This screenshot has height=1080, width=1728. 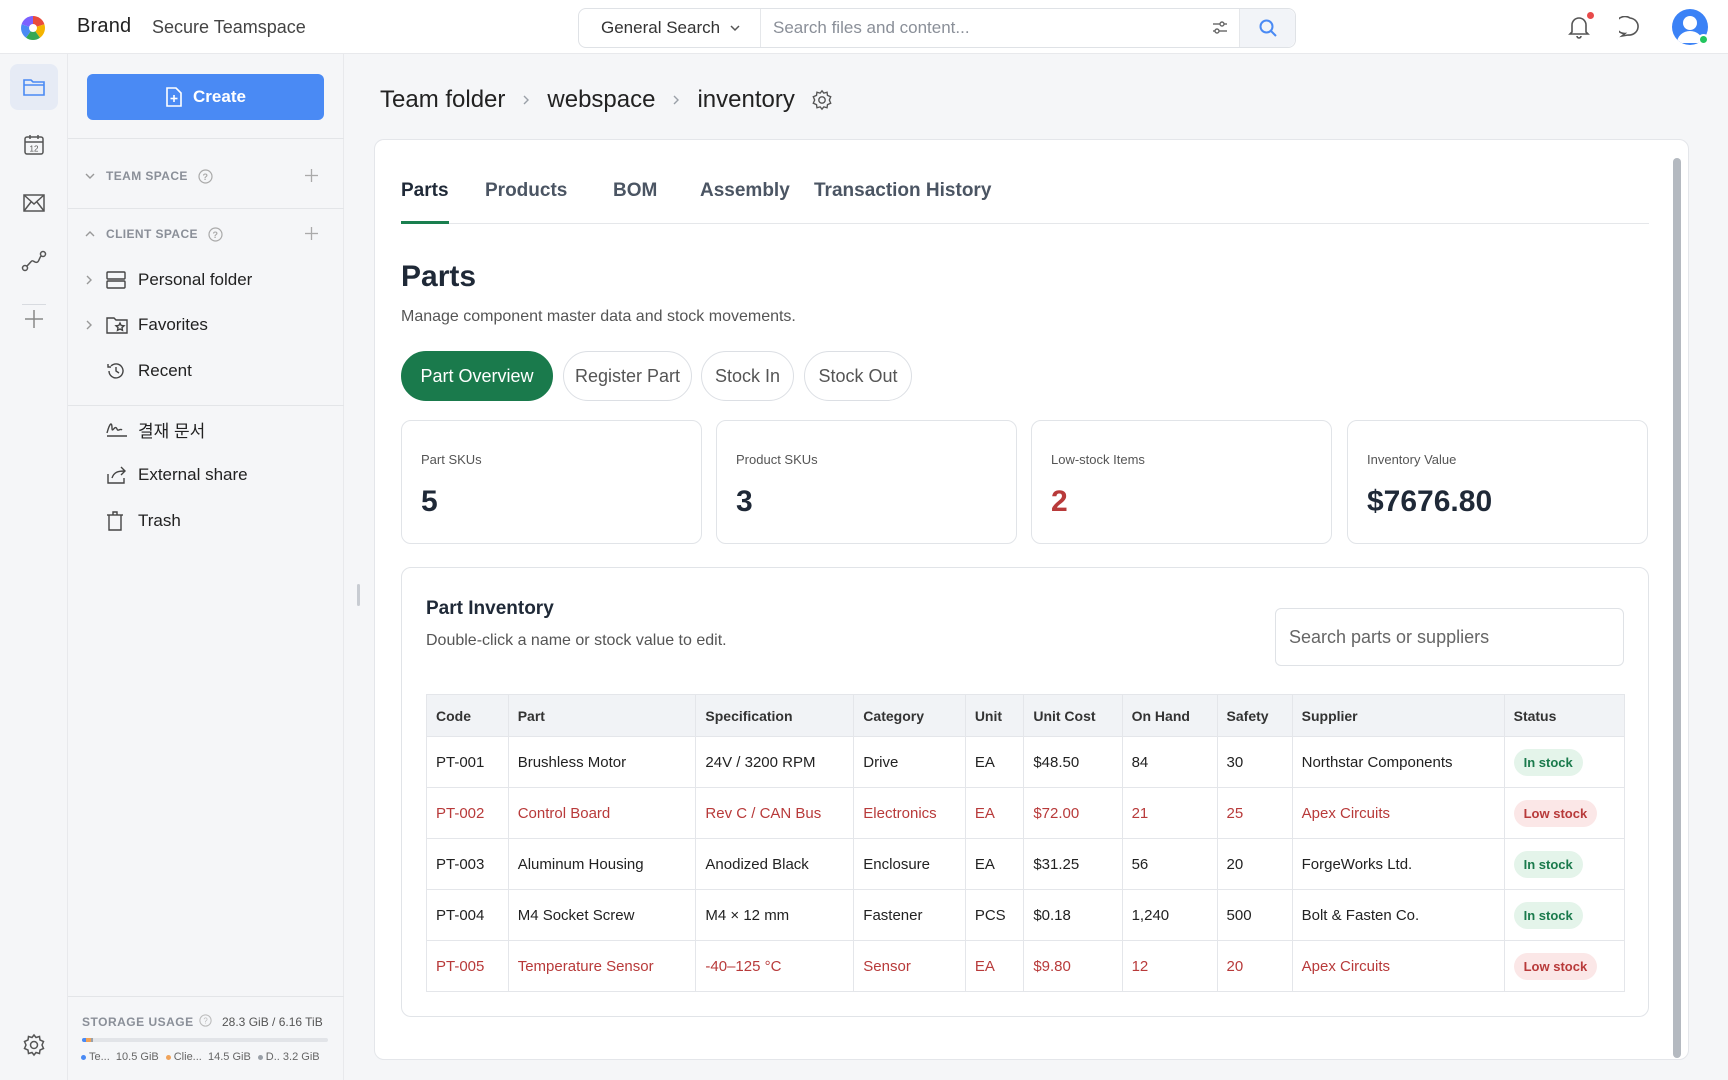 I want to click on search-input, so click(x=983, y=28).